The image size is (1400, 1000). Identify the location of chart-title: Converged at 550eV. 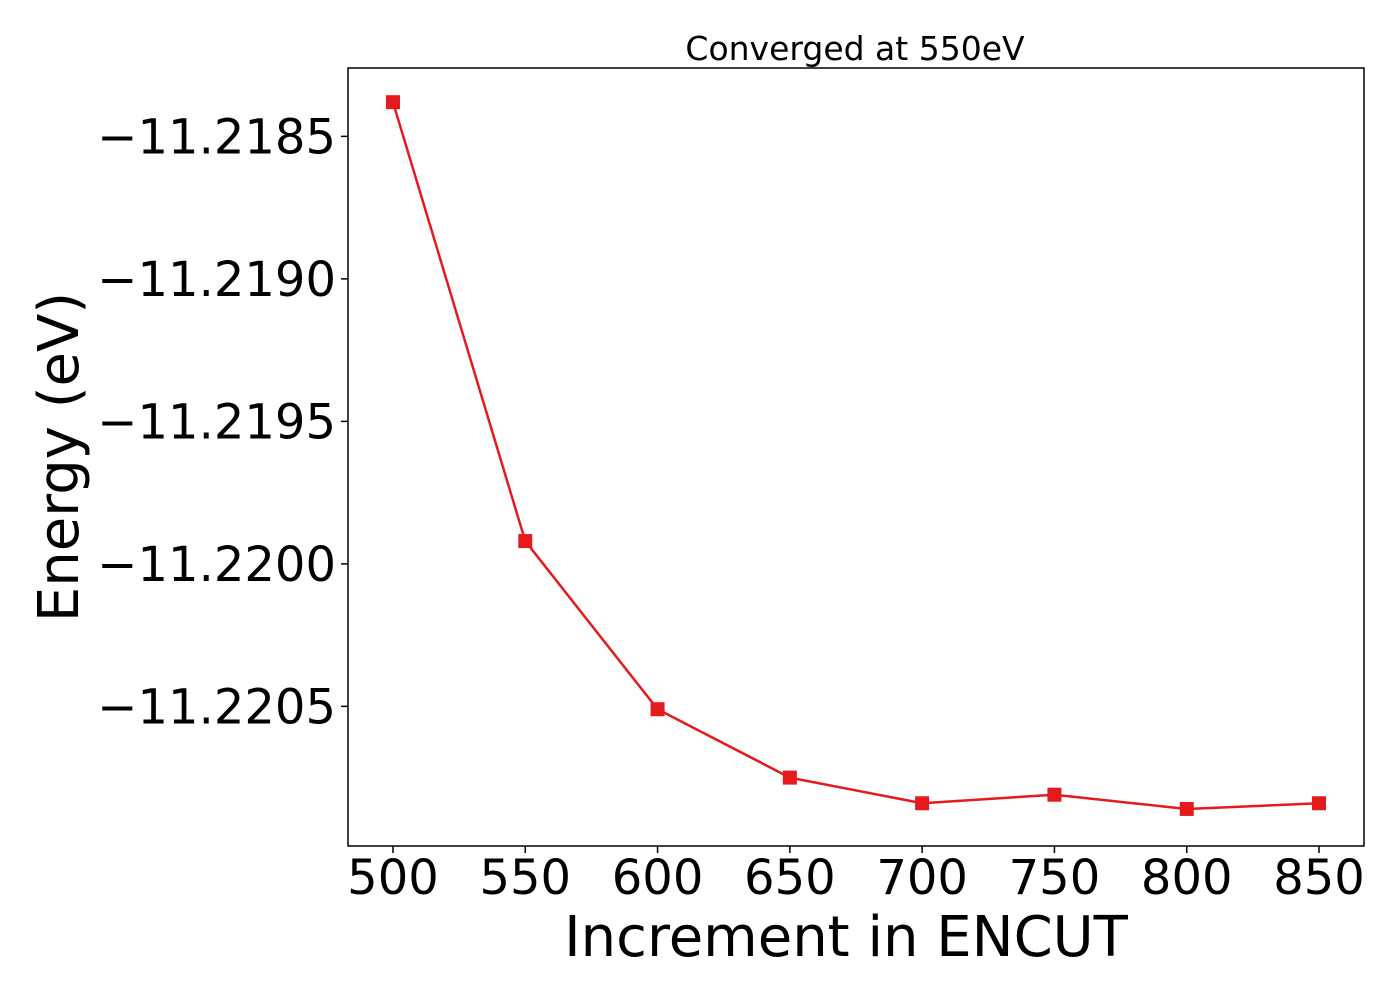
(855, 48).